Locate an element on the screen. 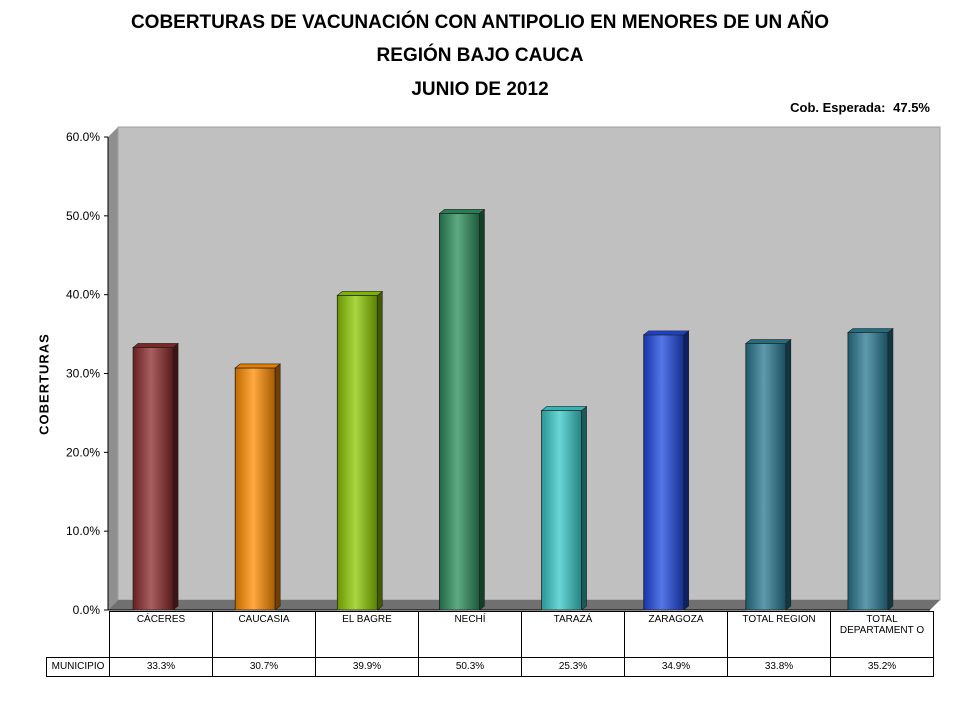 The image size is (960, 720). data-table-value: 35.2% is located at coordinates (882, 667).